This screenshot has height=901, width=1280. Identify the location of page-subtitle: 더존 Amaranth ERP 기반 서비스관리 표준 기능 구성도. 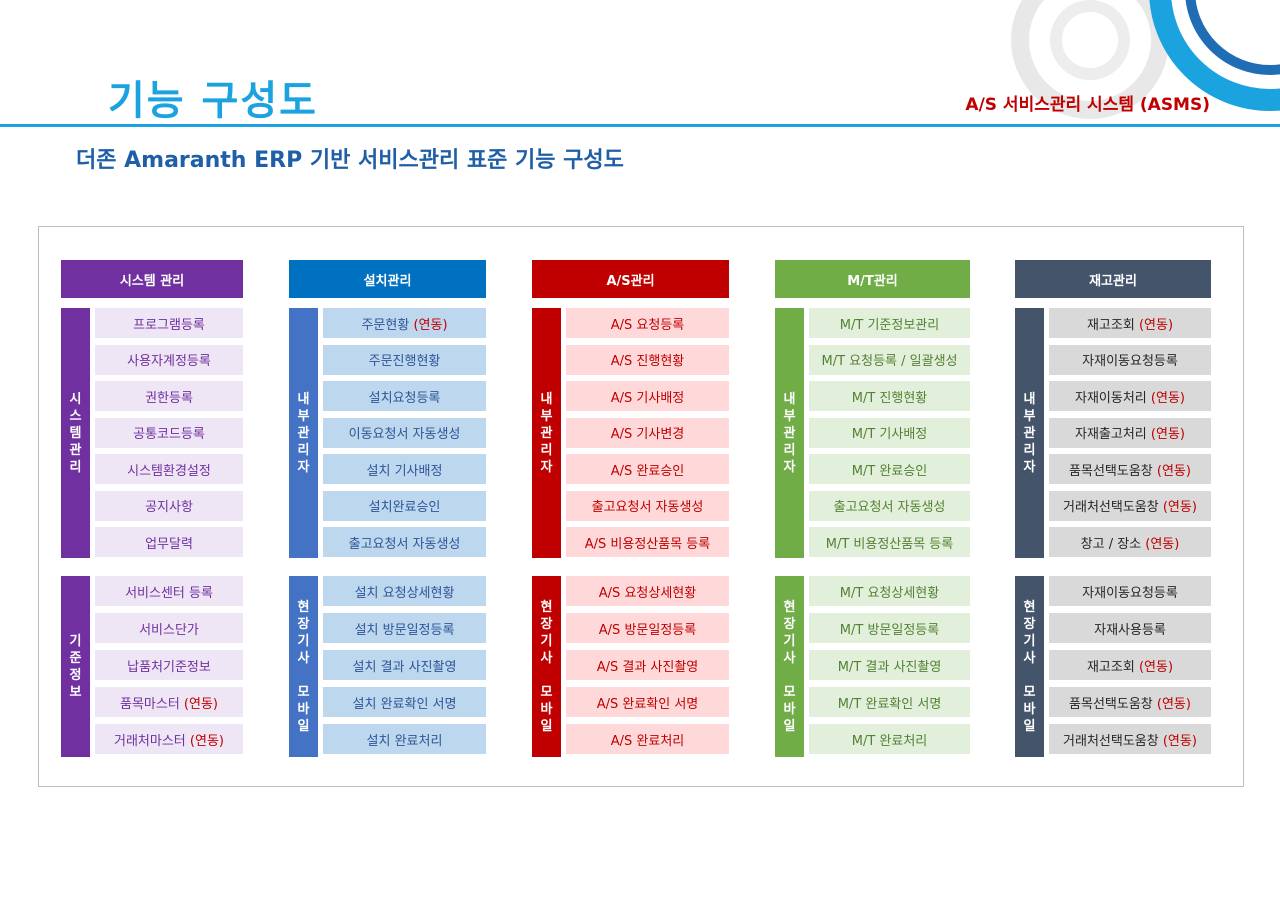
(350, 160).